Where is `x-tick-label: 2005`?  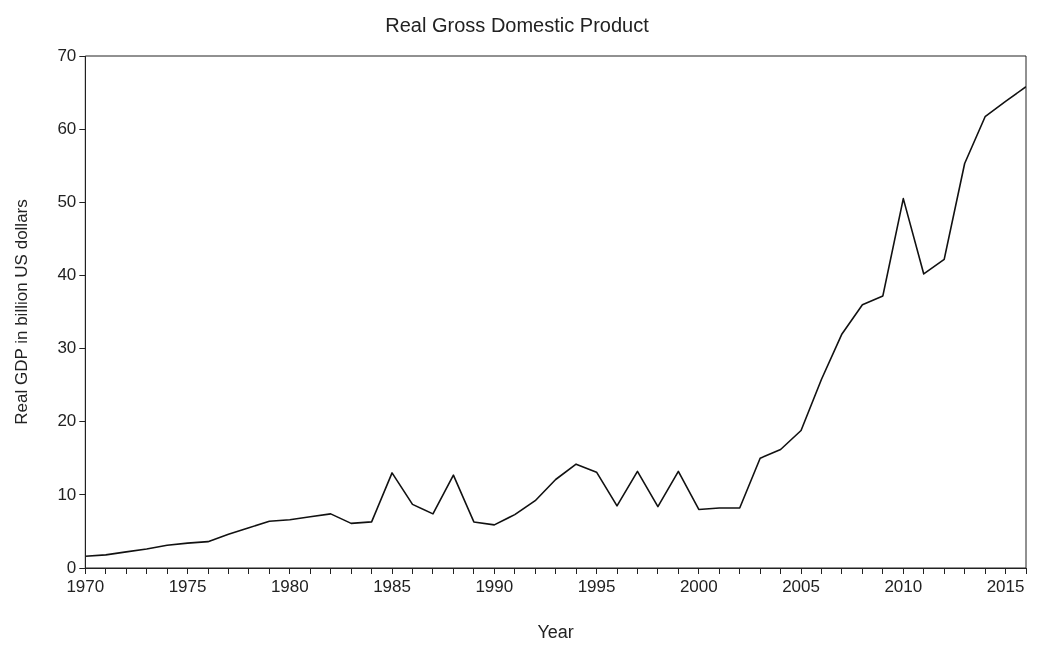 x-tick-label: 2005 is located at coordinates (801, 586).